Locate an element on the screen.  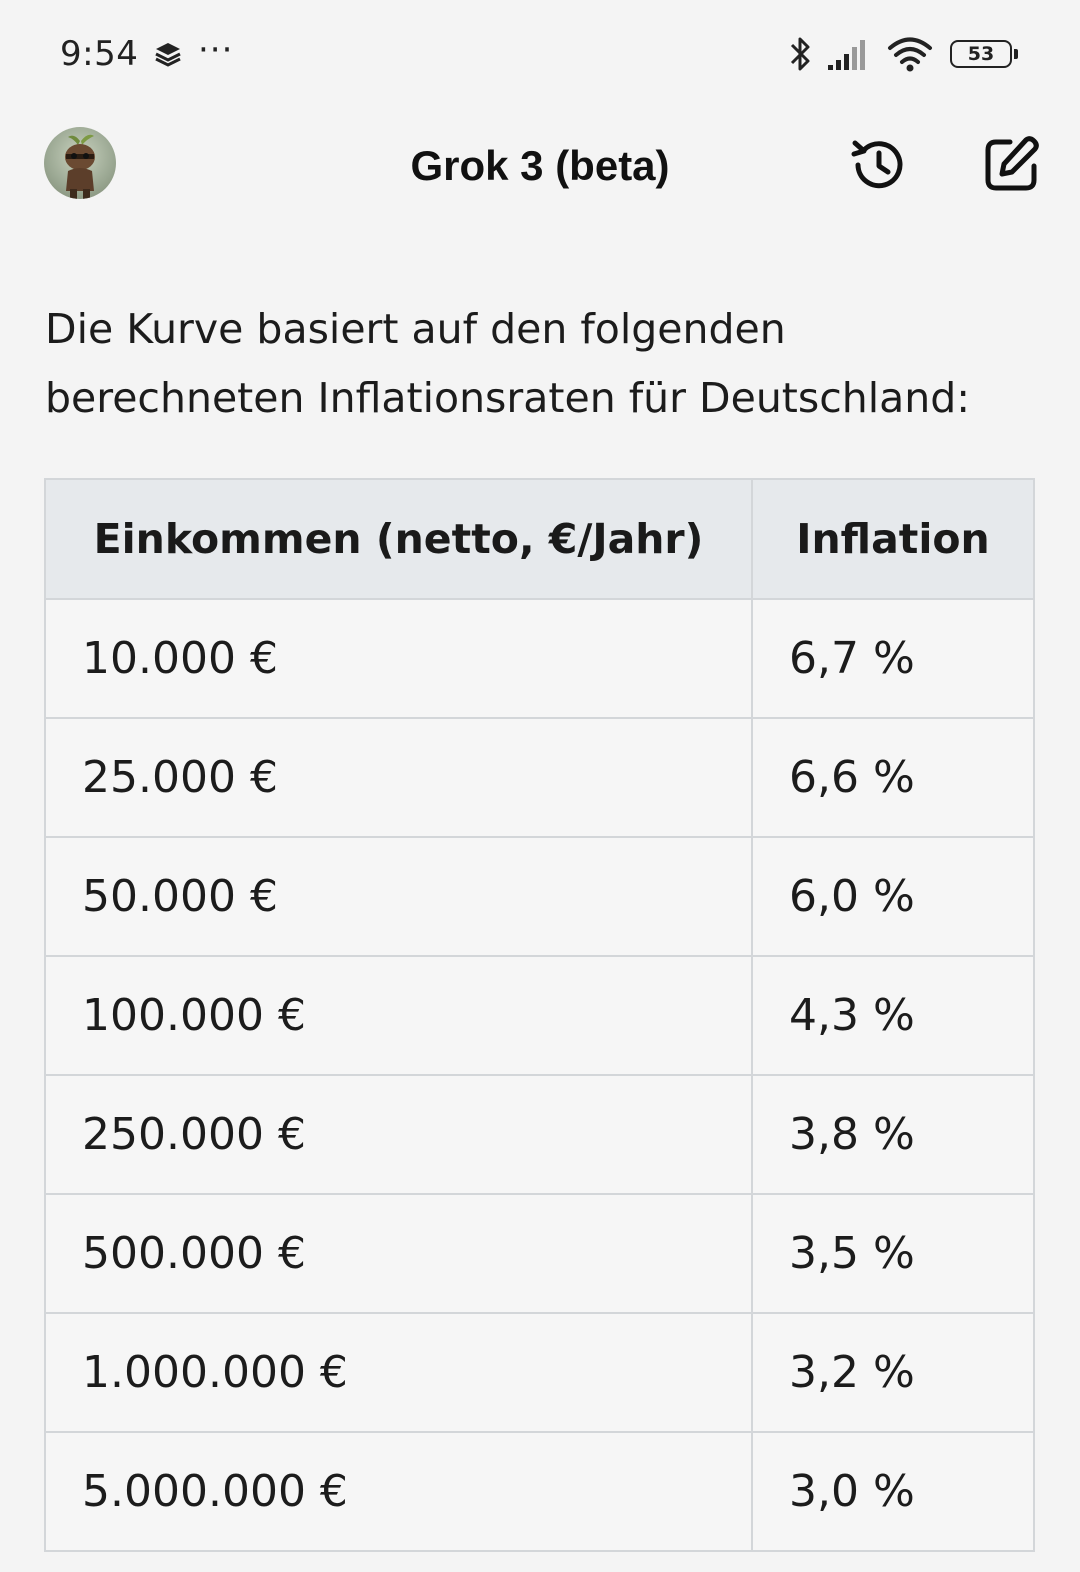
status-time: 9:54 is located at coordinates (99, 54).